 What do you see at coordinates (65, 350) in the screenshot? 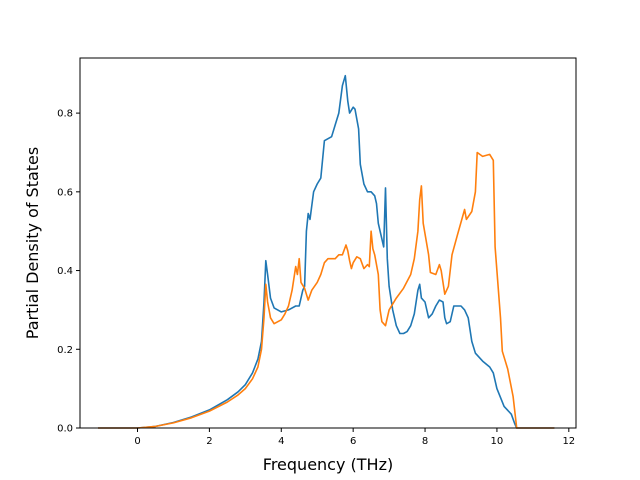
I see `y-tick-label: 0.2` at bounding box center [65, 350].